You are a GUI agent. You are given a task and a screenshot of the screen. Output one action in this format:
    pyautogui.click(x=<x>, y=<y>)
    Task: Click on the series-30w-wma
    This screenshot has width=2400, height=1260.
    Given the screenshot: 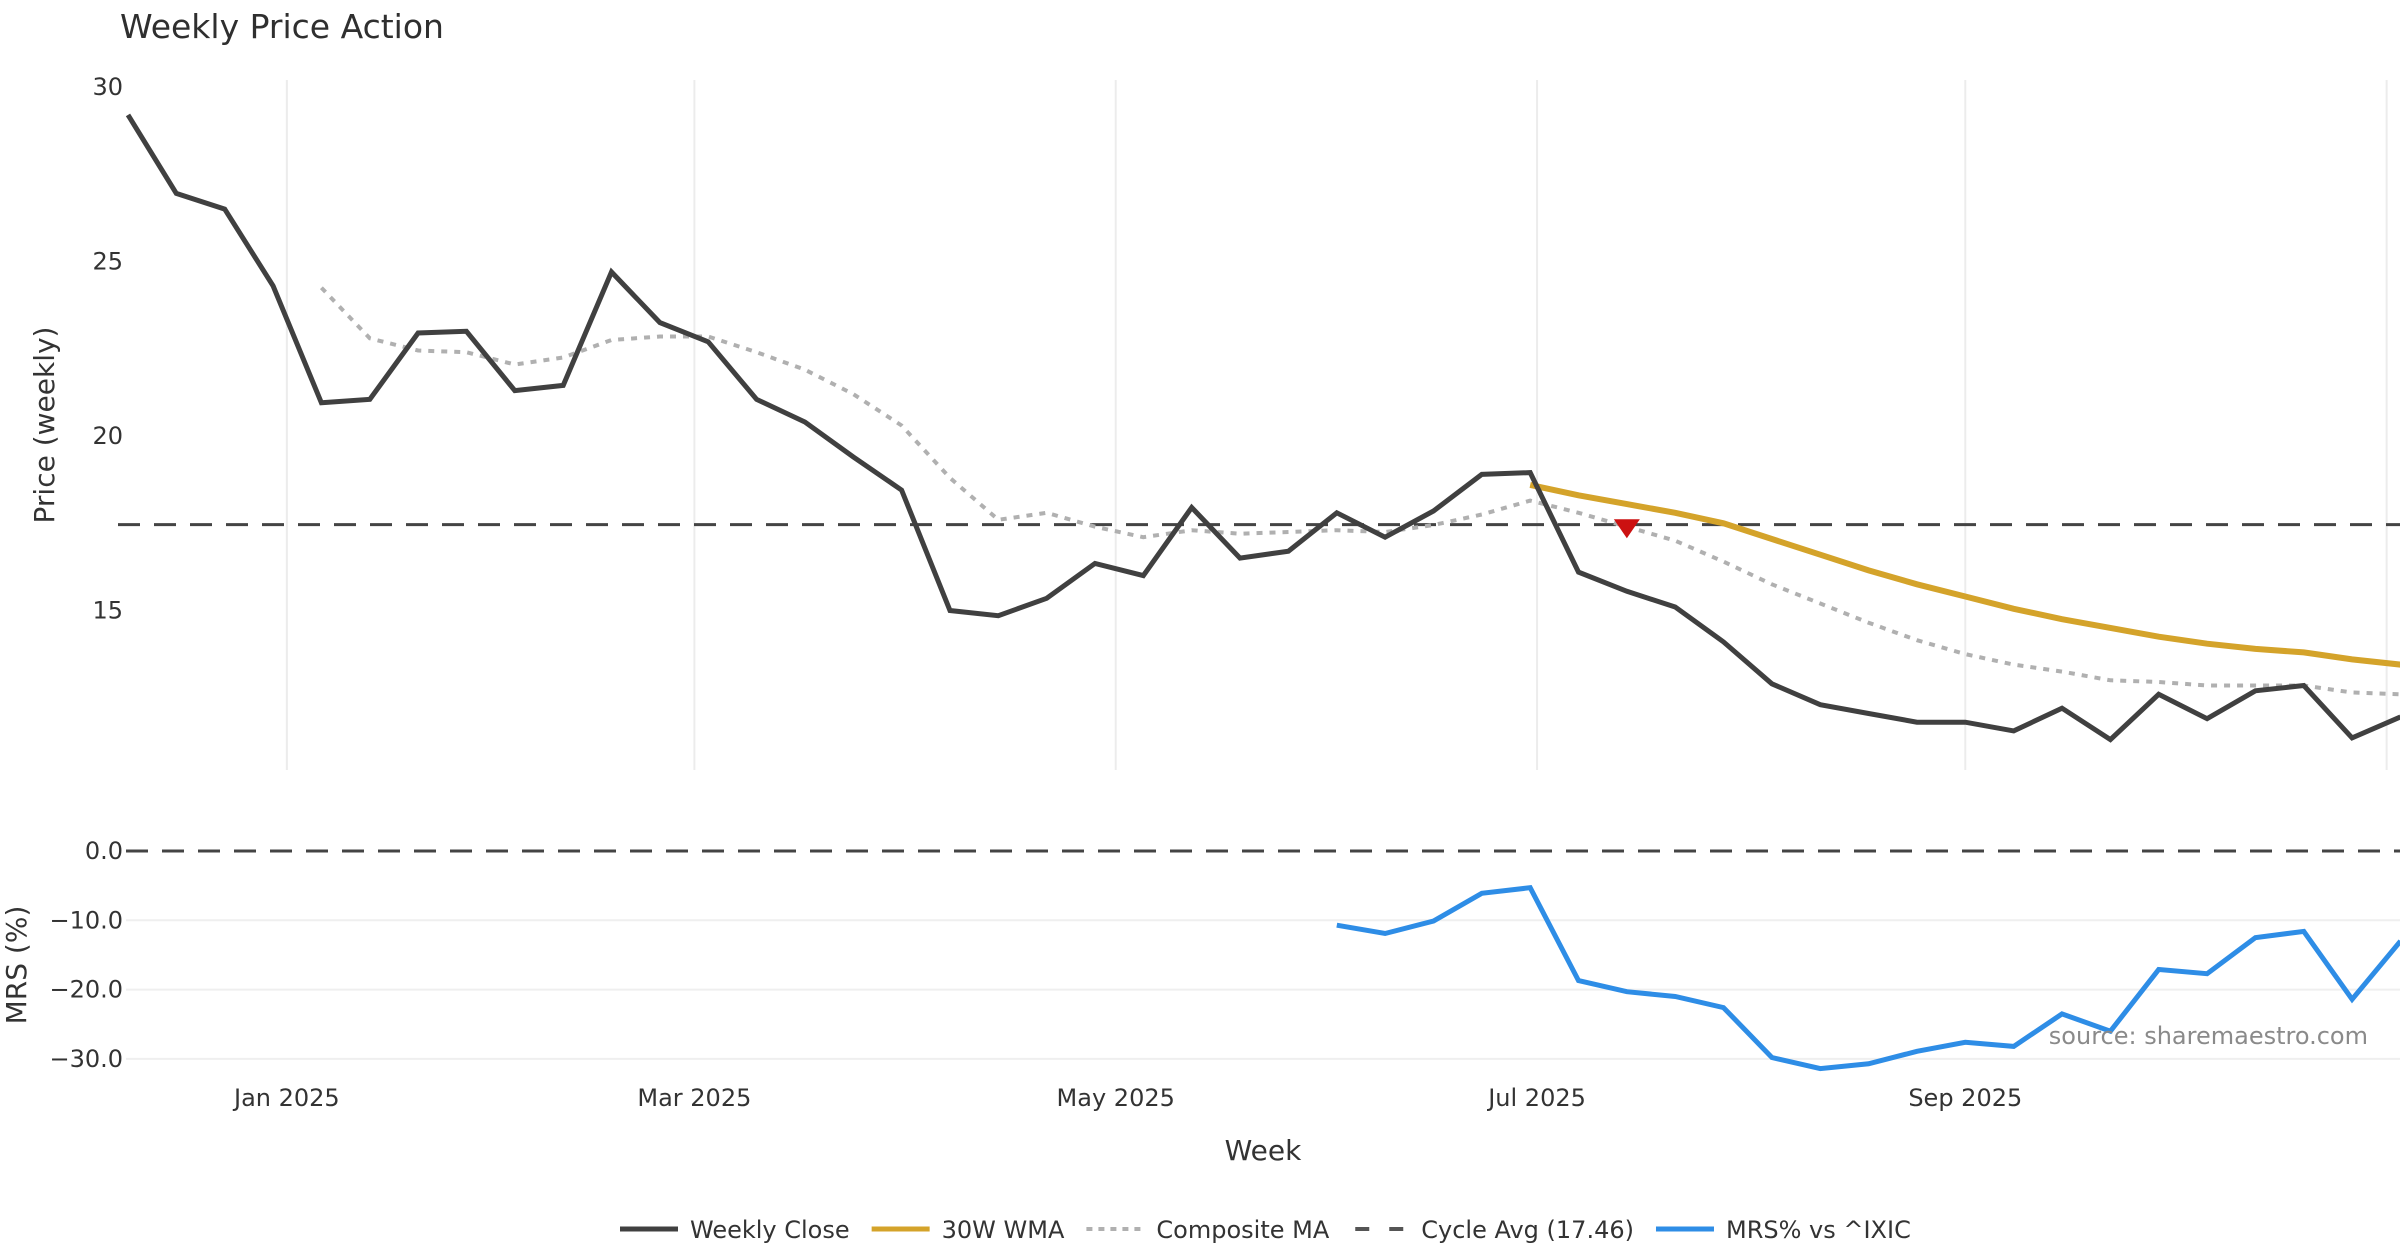 What is the action you would take?
    pyautogui.click(x=1964, y=574)
    